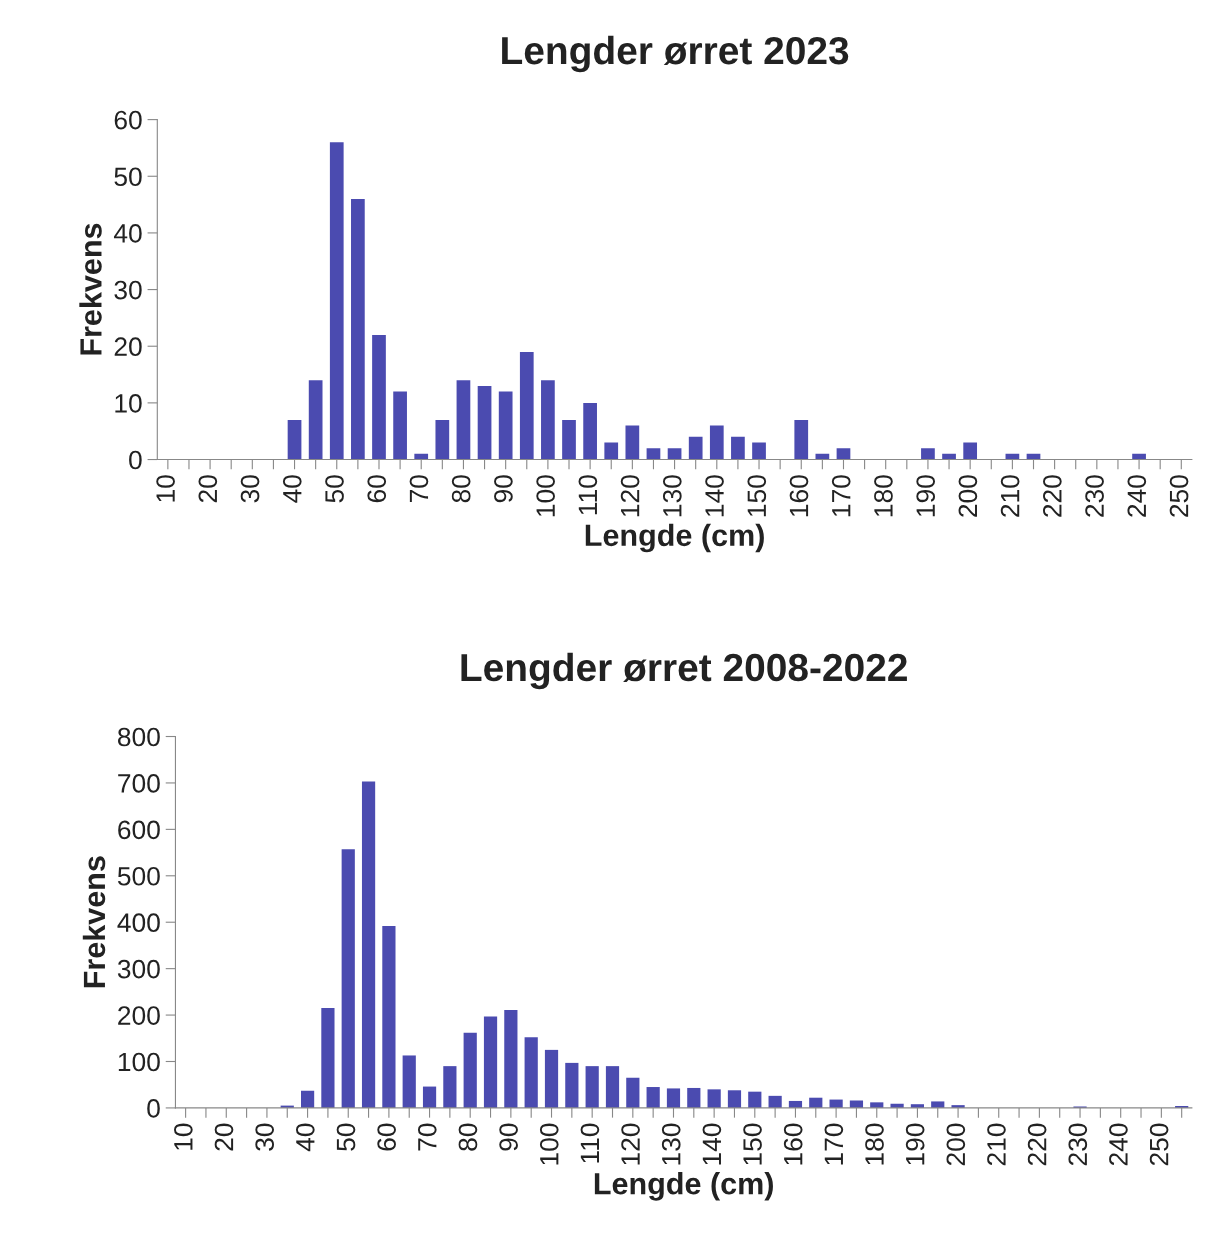 The width and height of the screenshot is (1210, 1259). Describe the element at coordinates (128, 120) in the screenshot. I see `y-tick-label: 60` at that location.